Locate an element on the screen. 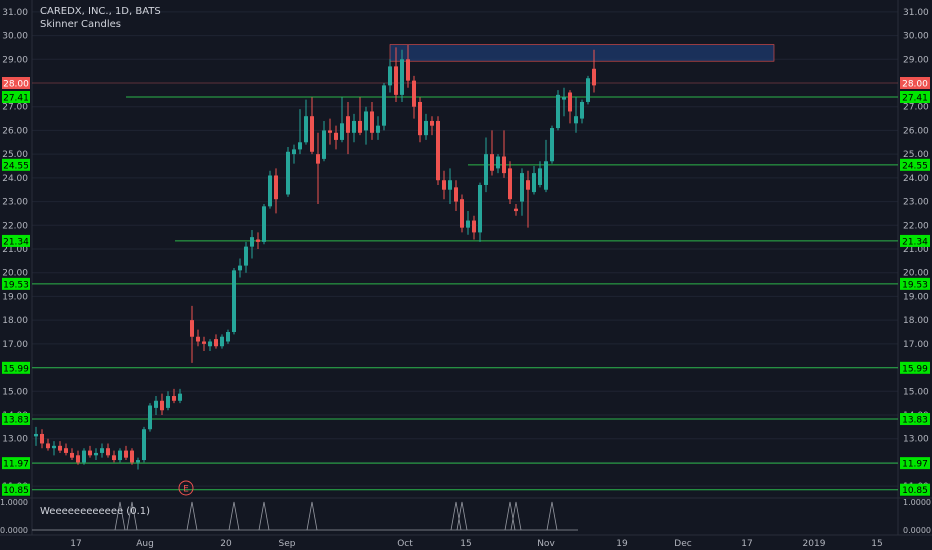 The image size is (932, 550). last-price-label-left: 28.00 is located at coordinates (16, 85).